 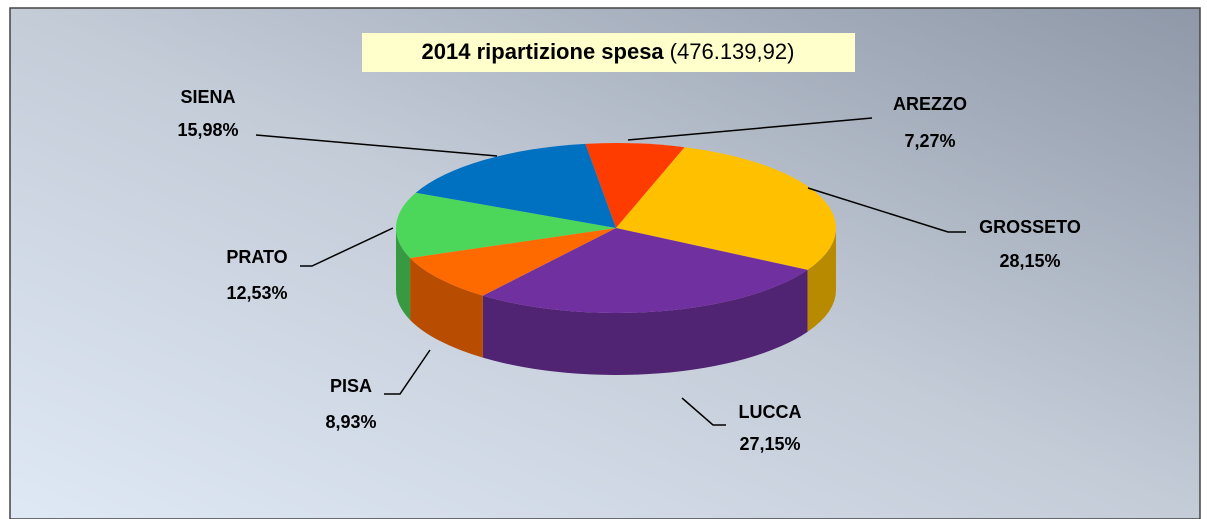 What do you see at coordinates (351, 386) in the screenshot?
I see `category-label: PISA` at bounding box center [351, 386].